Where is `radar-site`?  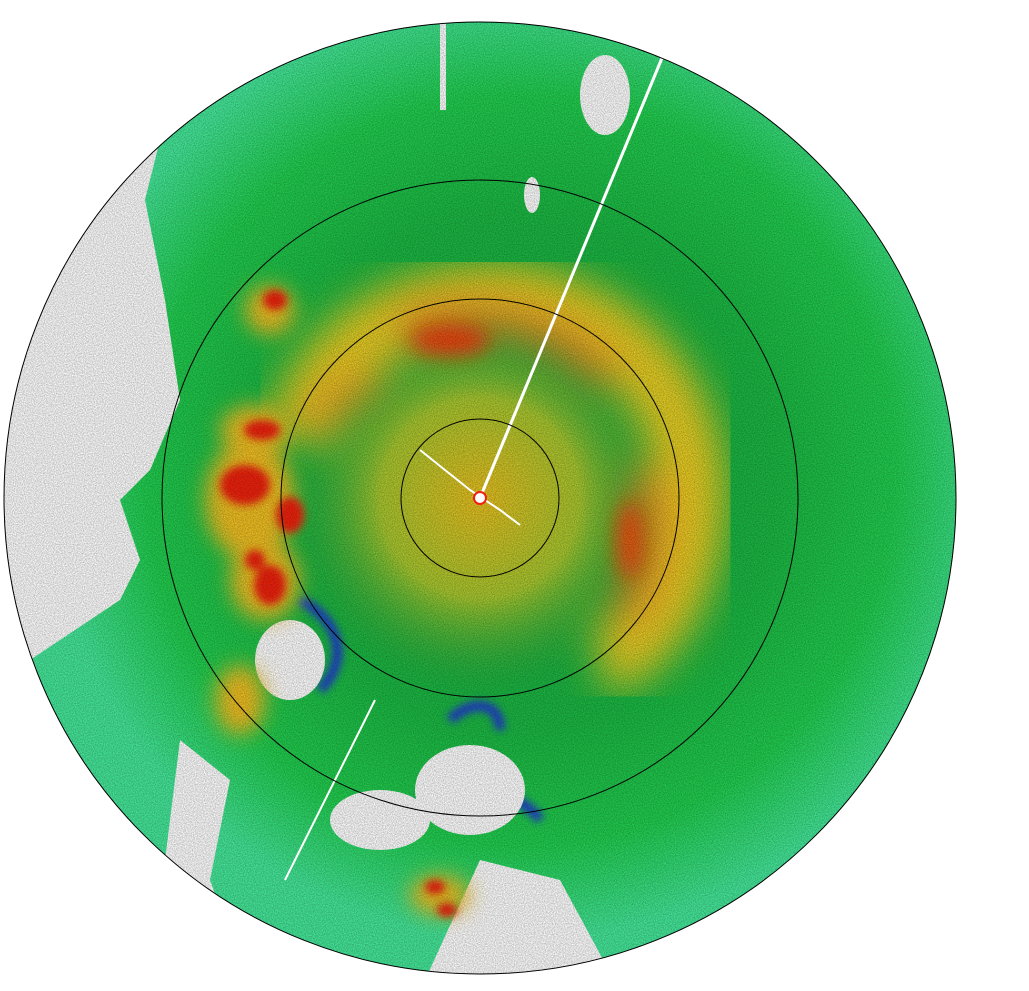
radar-site is located at coordinates (480, 498).